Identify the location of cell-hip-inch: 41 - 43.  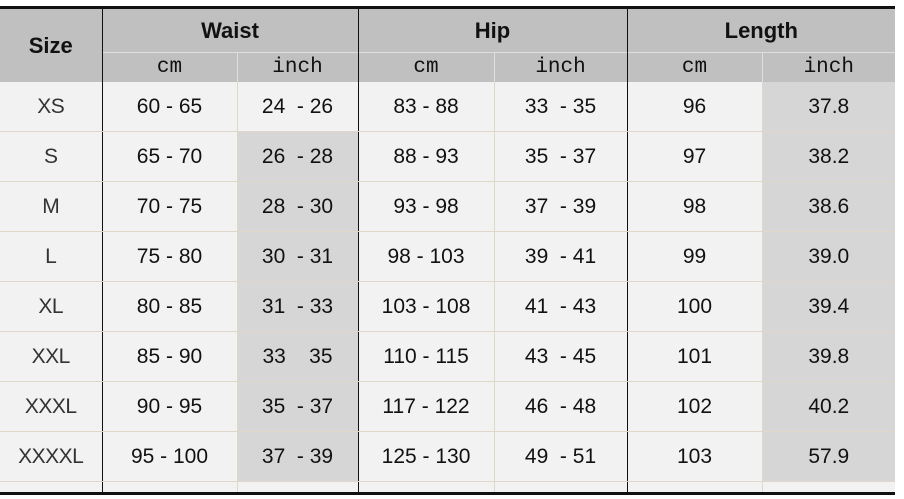
(560, 306).